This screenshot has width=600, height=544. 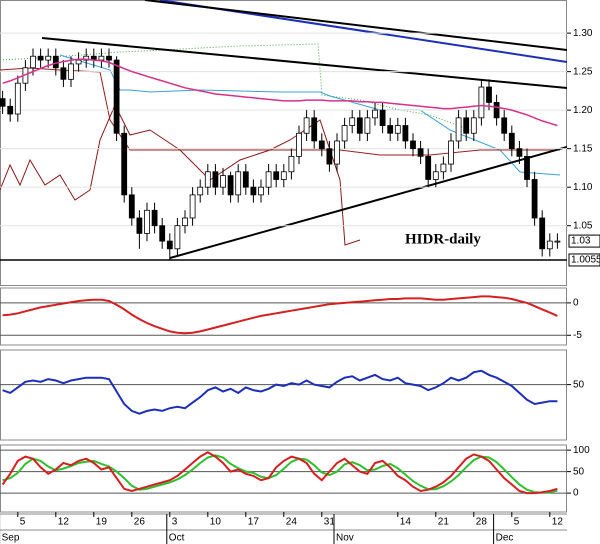 What do you see at coordinates (64, 522) in the screenshot?
I see `x-tick-label: 12` at bounding box center [64, 522].